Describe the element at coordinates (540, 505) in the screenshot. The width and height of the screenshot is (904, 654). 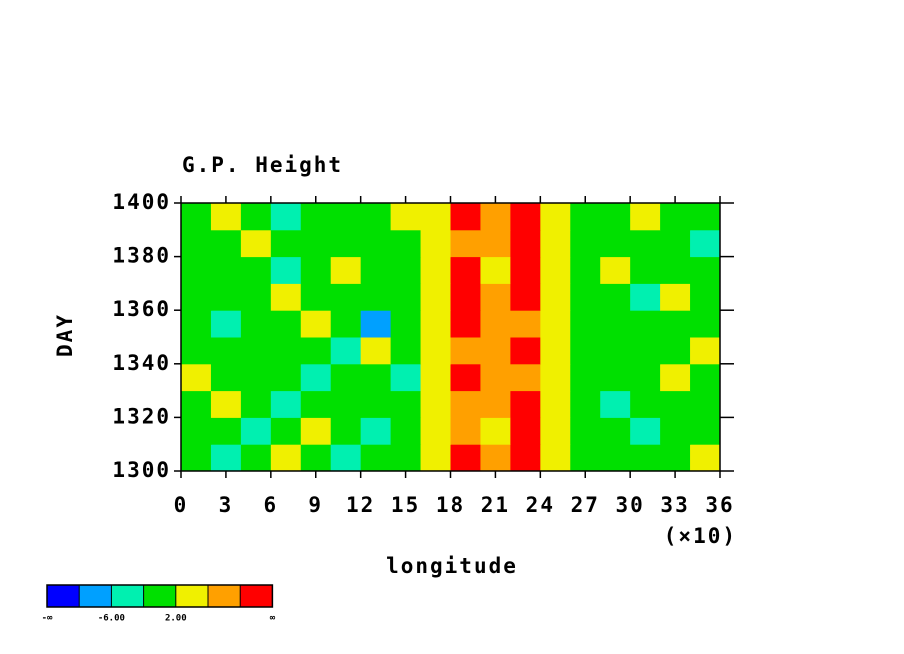
I see `x-tick-label: 24` at that location.